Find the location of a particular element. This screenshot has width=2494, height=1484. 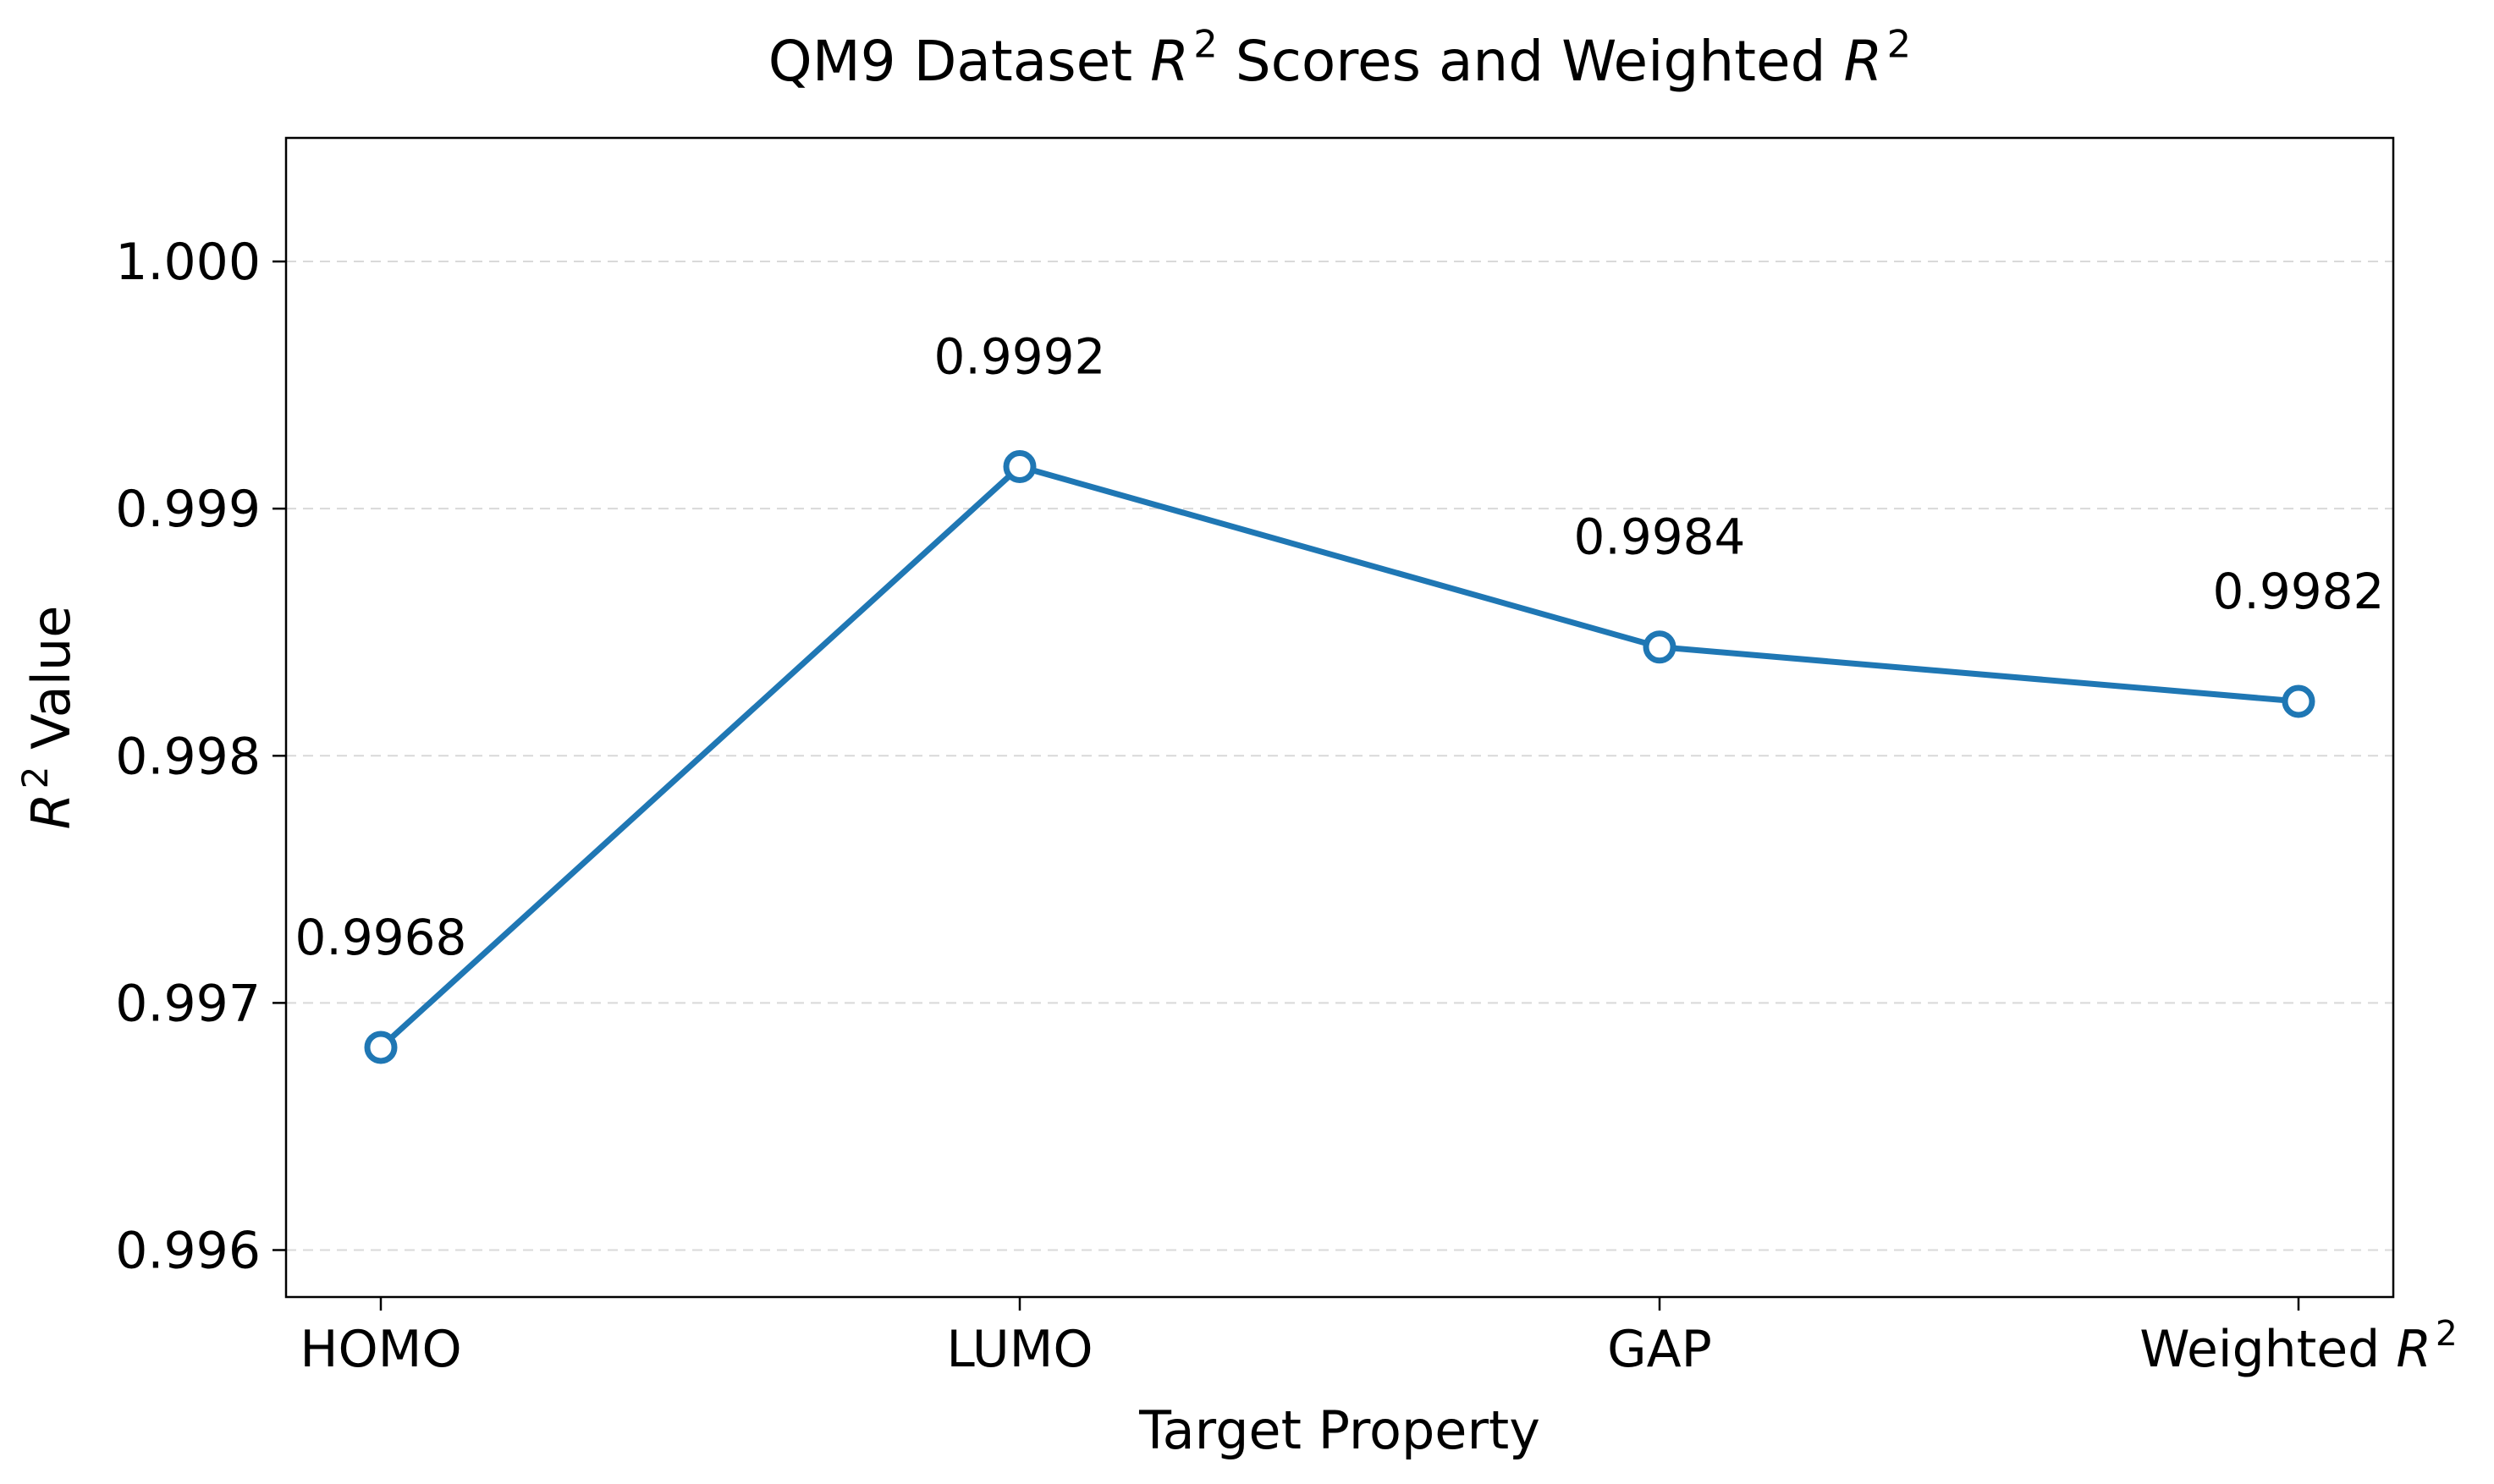

x-axis-title: Target Property is located at coordinates (1339, 1430).